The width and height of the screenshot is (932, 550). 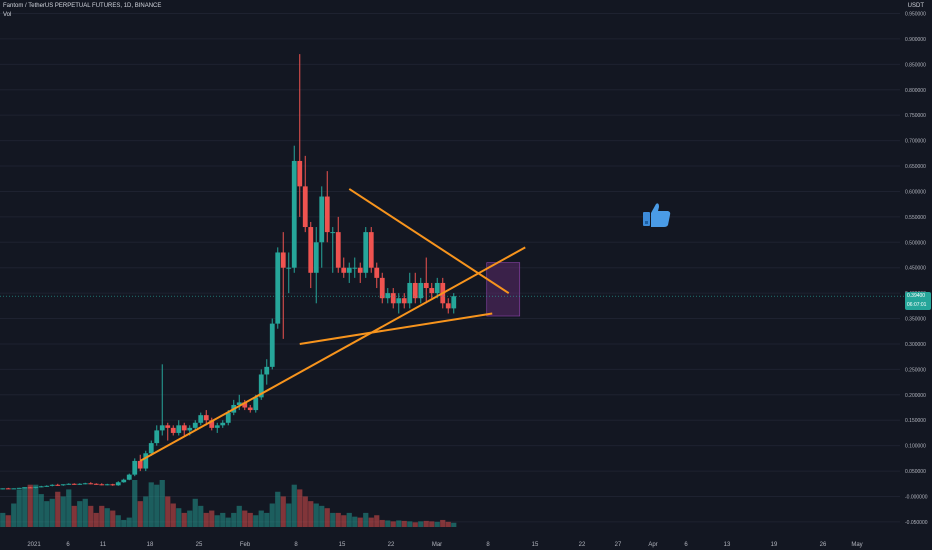 I want to click on price-tick-label: 0.750000, so click(x=915, y=116).